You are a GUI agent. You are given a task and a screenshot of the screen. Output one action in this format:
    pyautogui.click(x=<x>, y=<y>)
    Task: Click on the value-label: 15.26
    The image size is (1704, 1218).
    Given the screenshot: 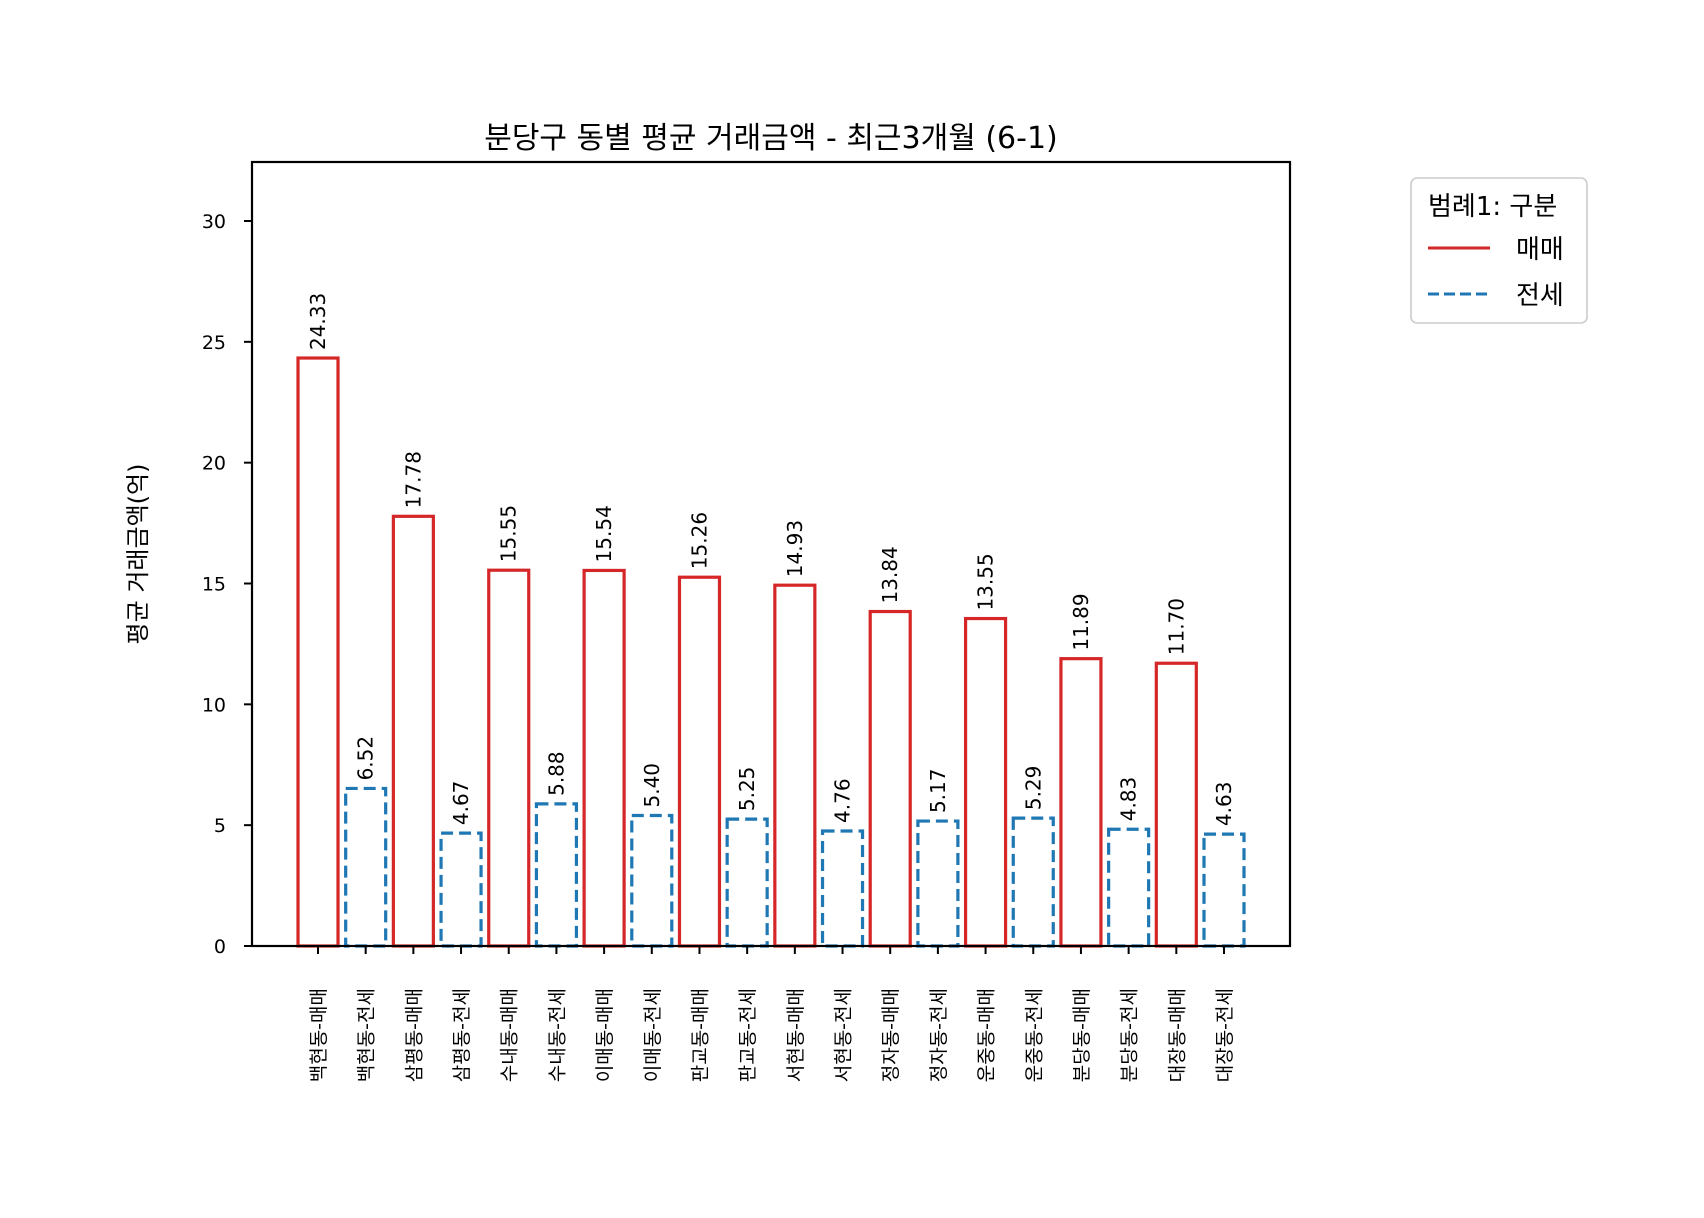 What is the action you would take?
    pyautogui.click(x=699, y=540)
    